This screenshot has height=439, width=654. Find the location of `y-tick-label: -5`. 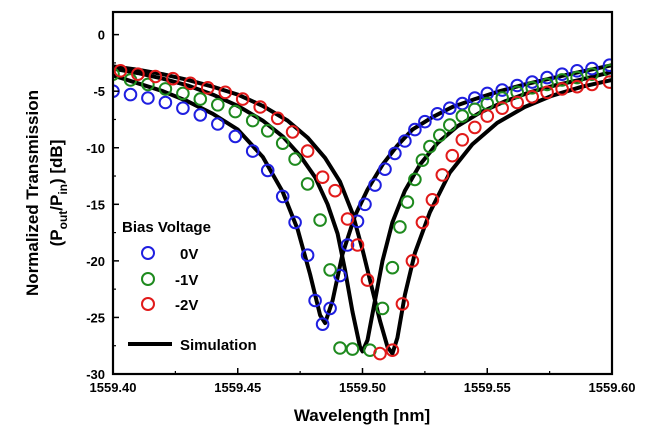

y-tick-label: -5 is located at coordinates (99, 91).